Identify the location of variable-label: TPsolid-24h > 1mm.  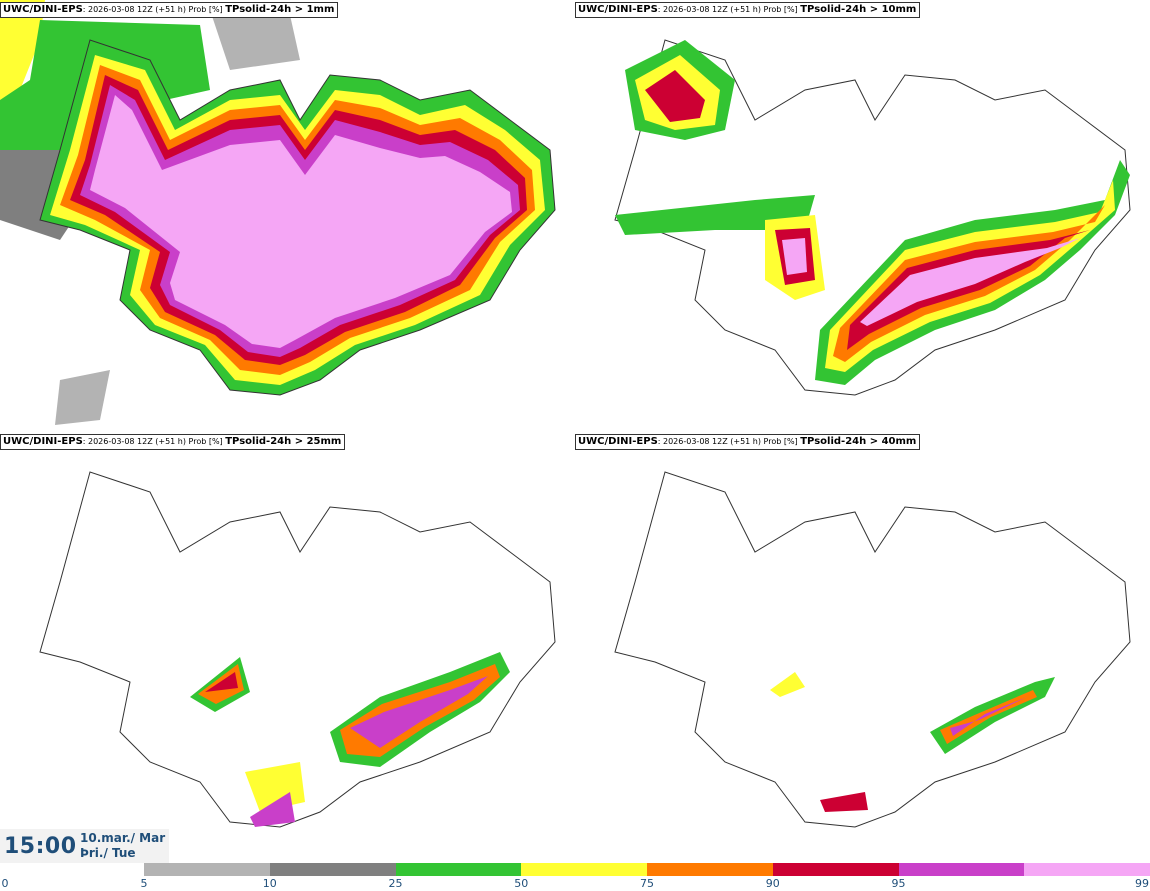
(280, 9).